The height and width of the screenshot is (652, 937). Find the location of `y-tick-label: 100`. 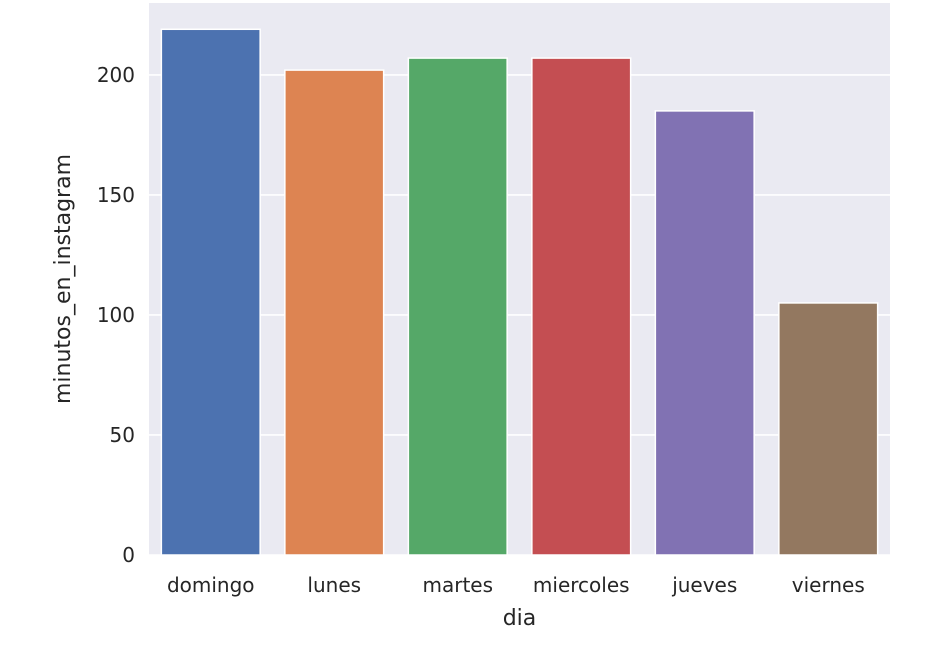

y-tick-label: 100 is located at coordinates (116, 315).